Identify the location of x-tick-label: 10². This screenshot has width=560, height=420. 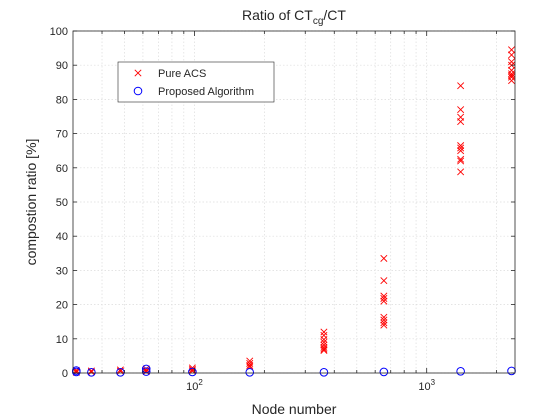
(194, 385).